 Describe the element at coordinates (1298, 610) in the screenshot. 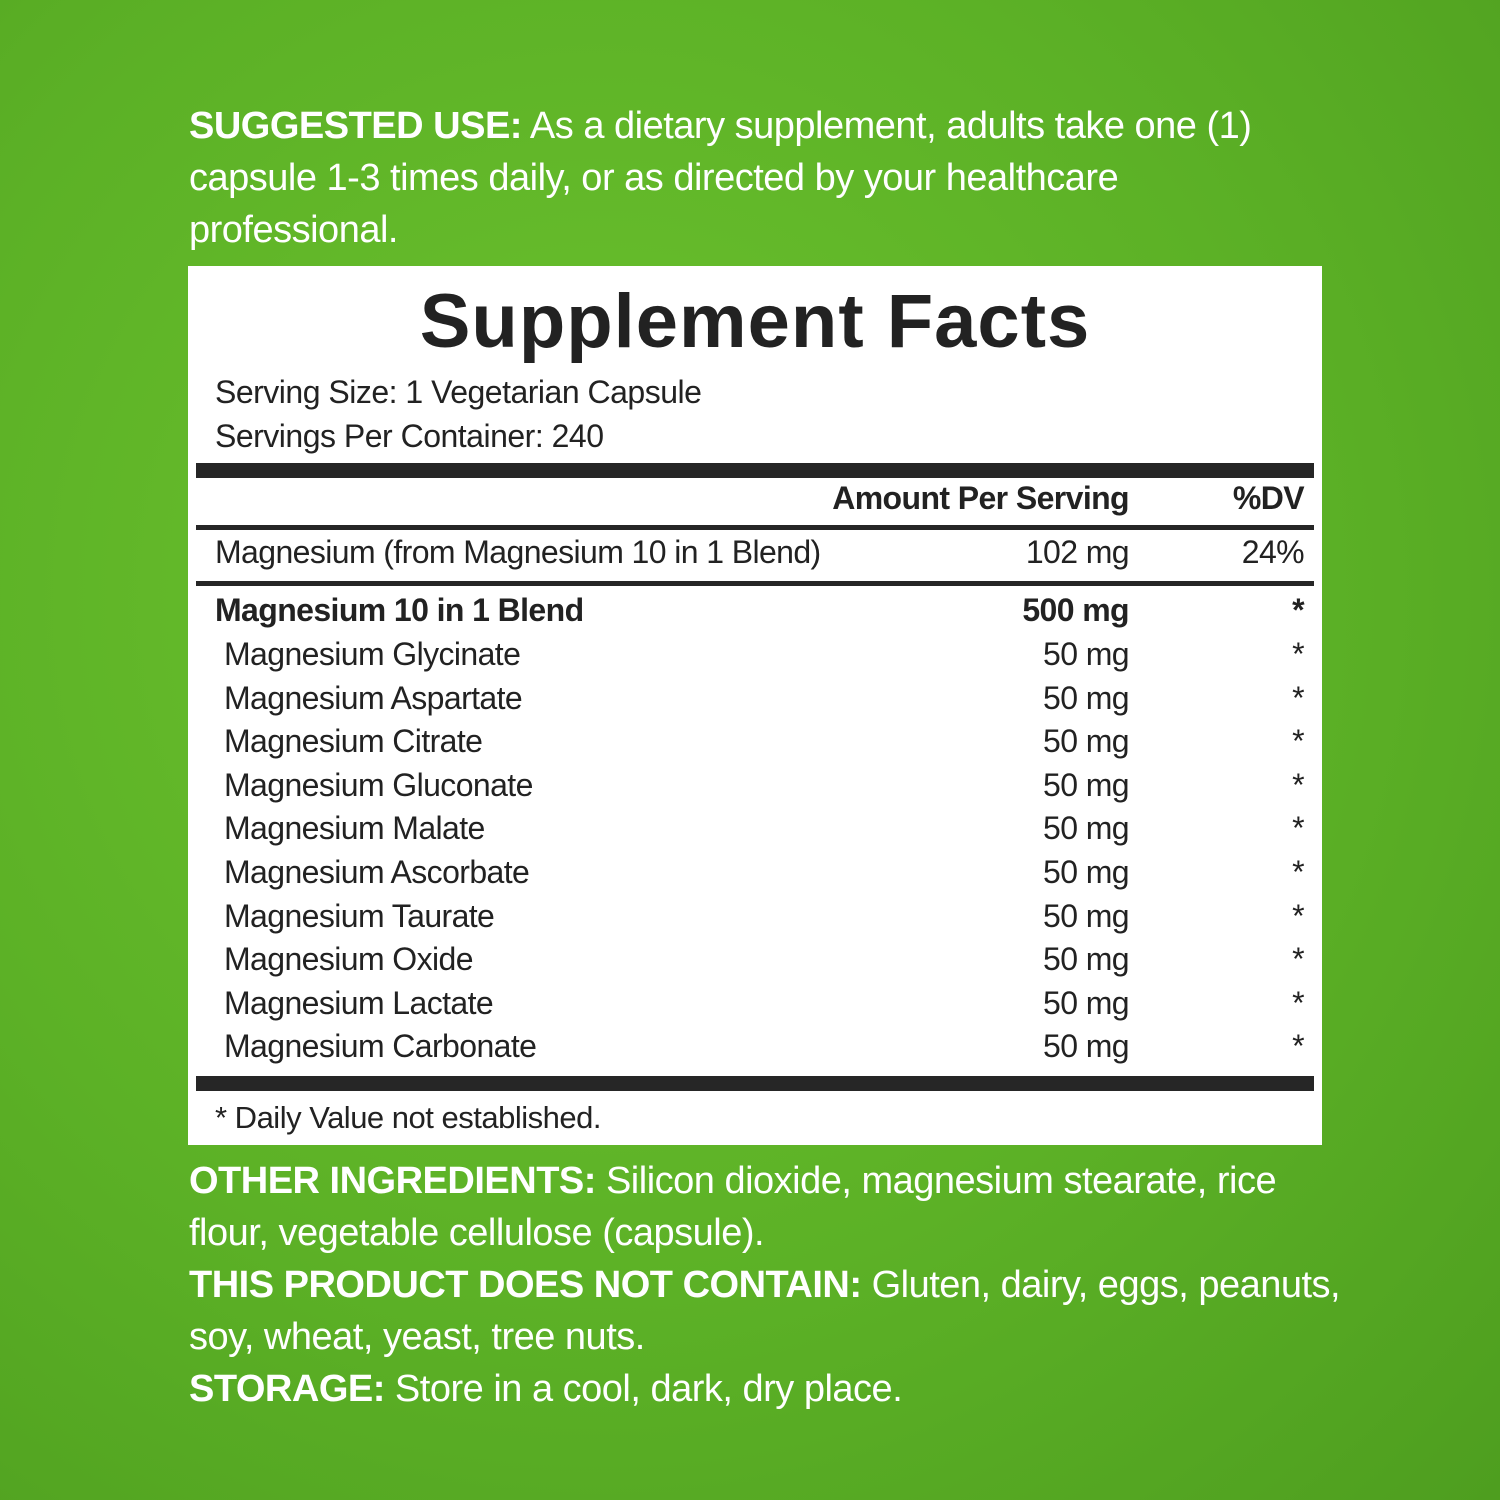

I see `blend-dv: *` at that location.